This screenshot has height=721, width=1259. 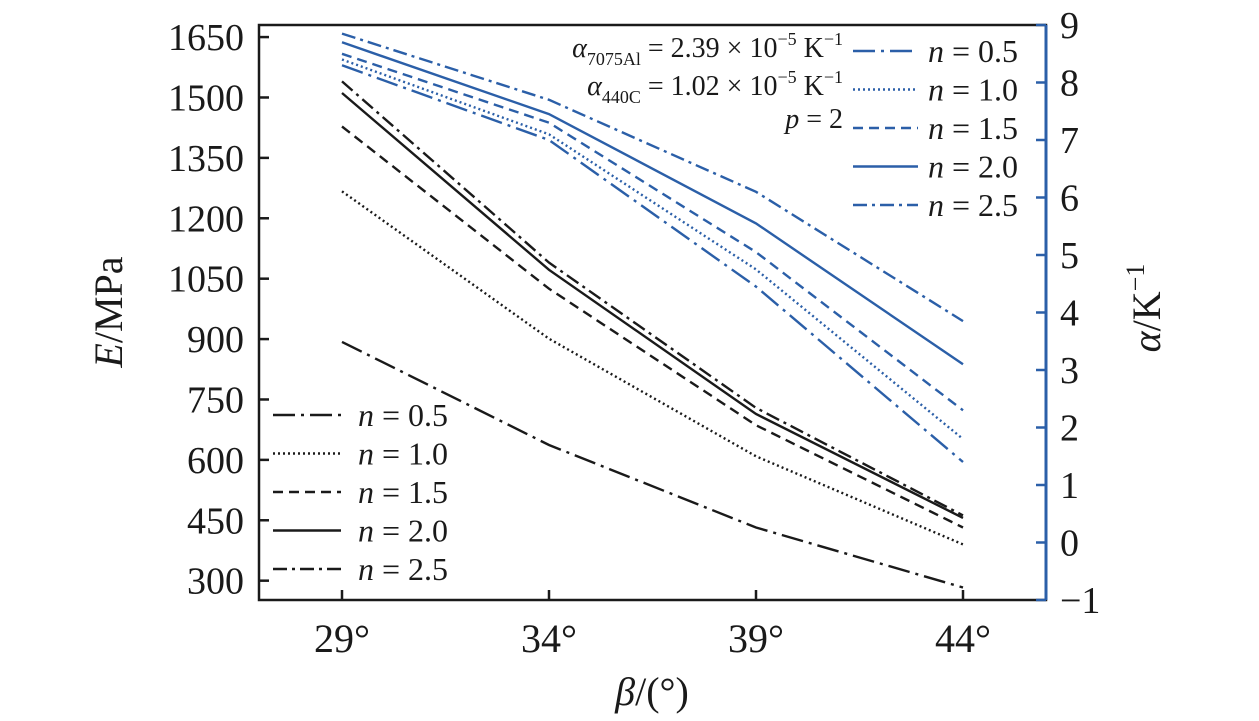 I want to click on left-tick-label: 750, so click(x=215, y=400).